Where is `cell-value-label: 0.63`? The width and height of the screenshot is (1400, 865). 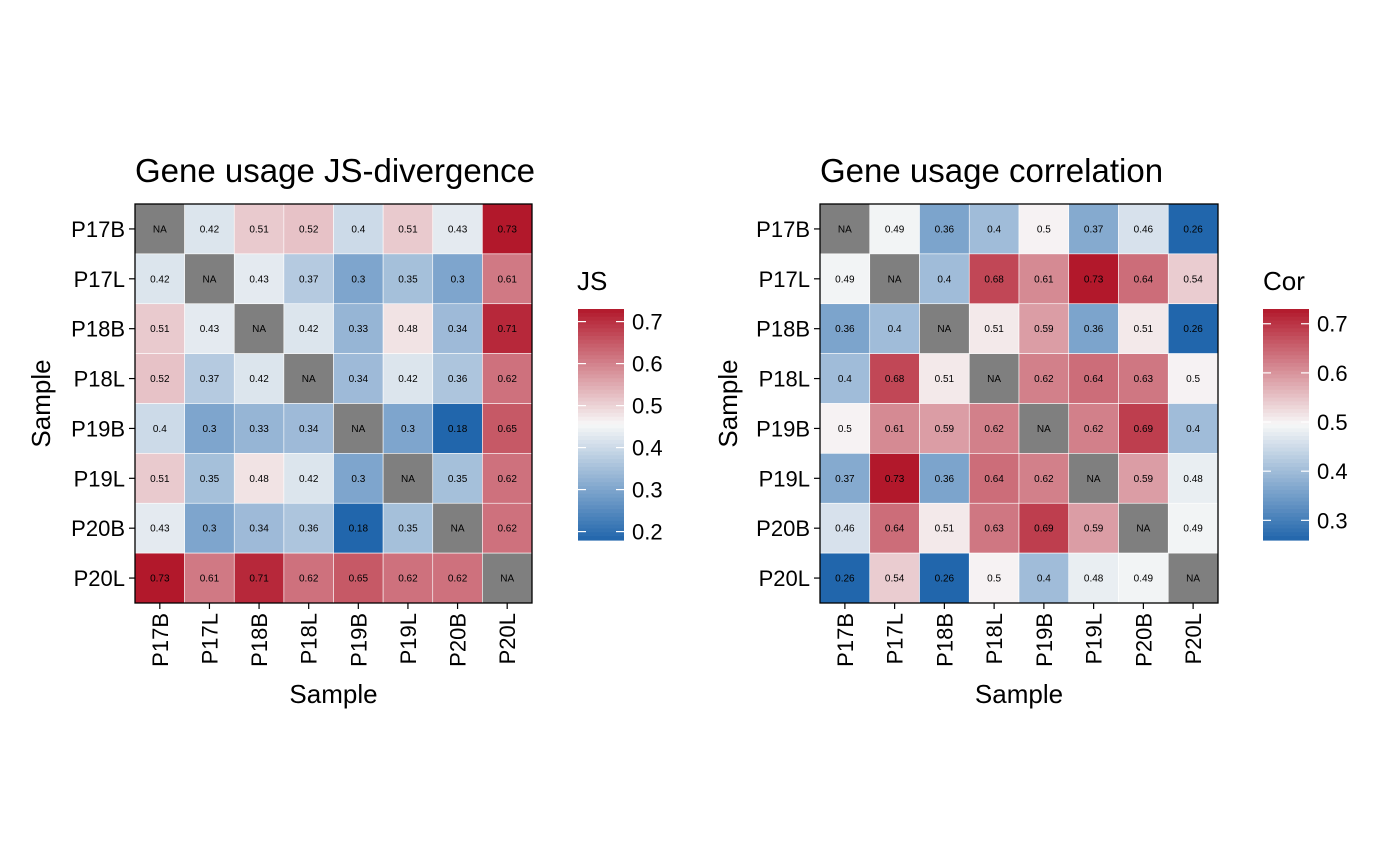
cell-value-label: 0.63 is located at coordinates (994, 529).